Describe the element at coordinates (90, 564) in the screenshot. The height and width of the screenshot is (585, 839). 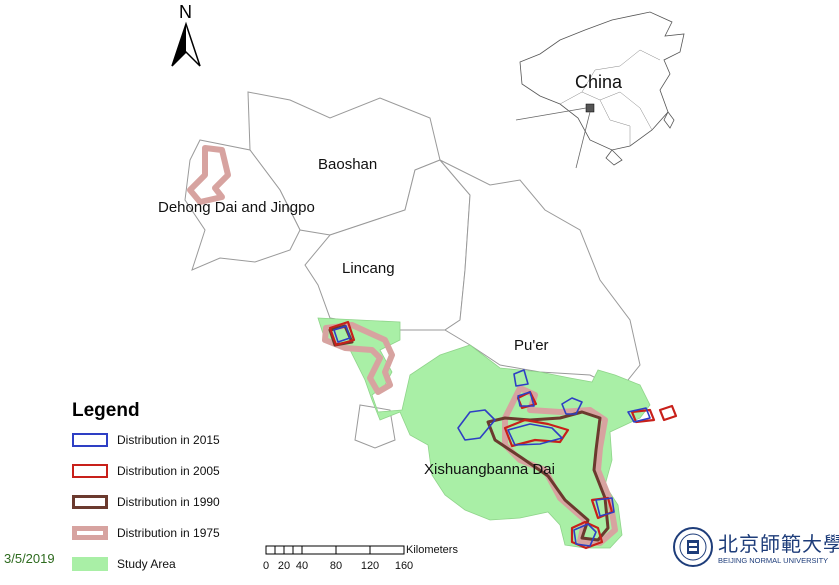
I see `legend-swatch-study-area` at that location.